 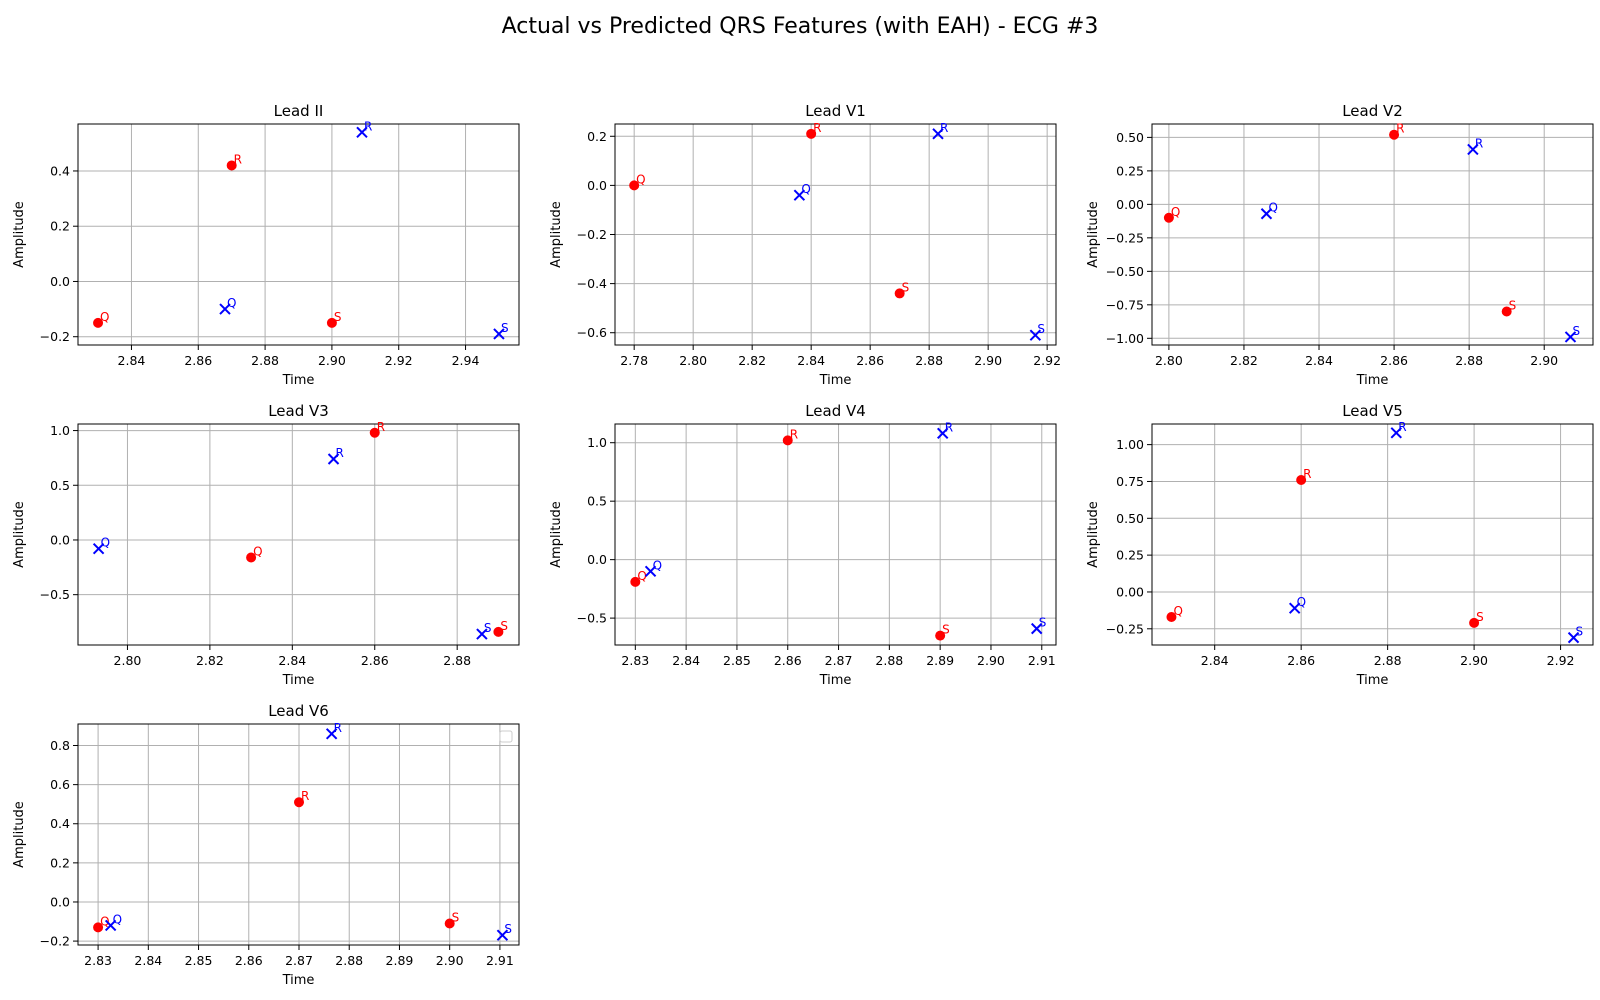 I want to click on x-tick-label: 2.83, so click(x=98, y=960).